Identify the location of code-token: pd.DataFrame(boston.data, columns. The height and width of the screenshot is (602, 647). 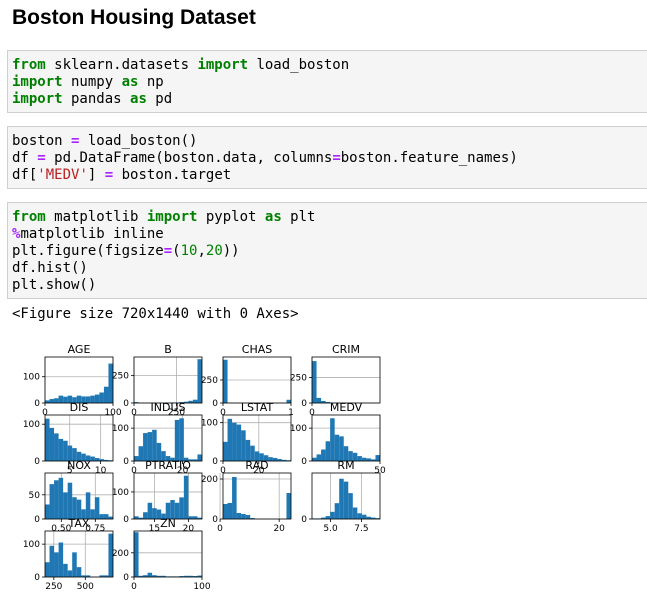
(189, 158).